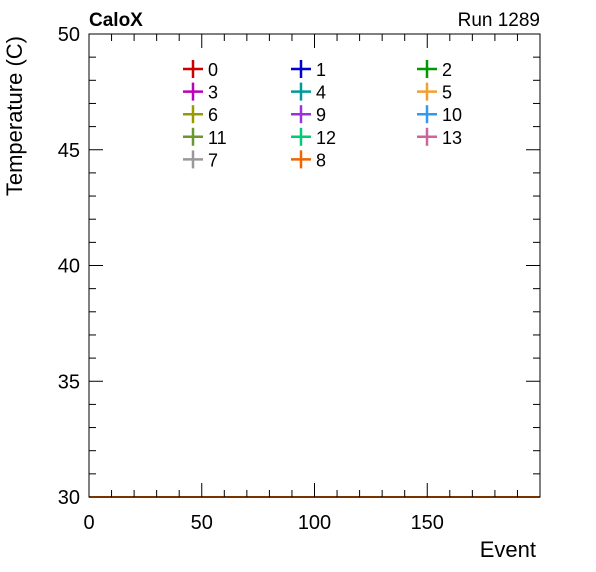 The image size is (596, 572). I want to click on legend-entry-2: 2, so click(434, 70).